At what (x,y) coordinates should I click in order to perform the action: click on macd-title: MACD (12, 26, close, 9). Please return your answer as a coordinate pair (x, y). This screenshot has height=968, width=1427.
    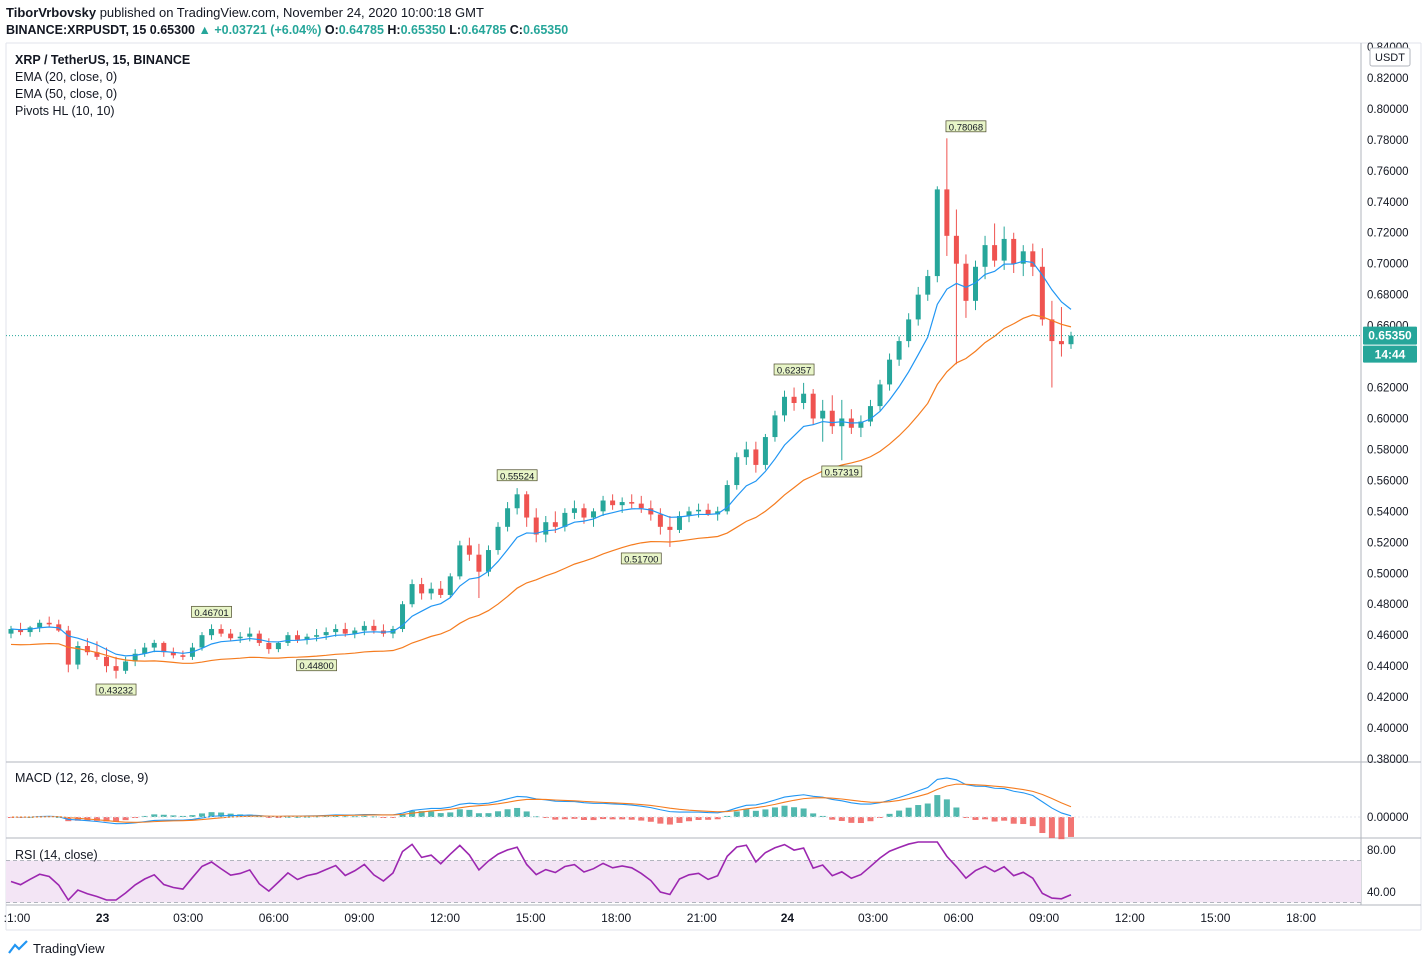
    Looking at the image, I should click on (82, 778).